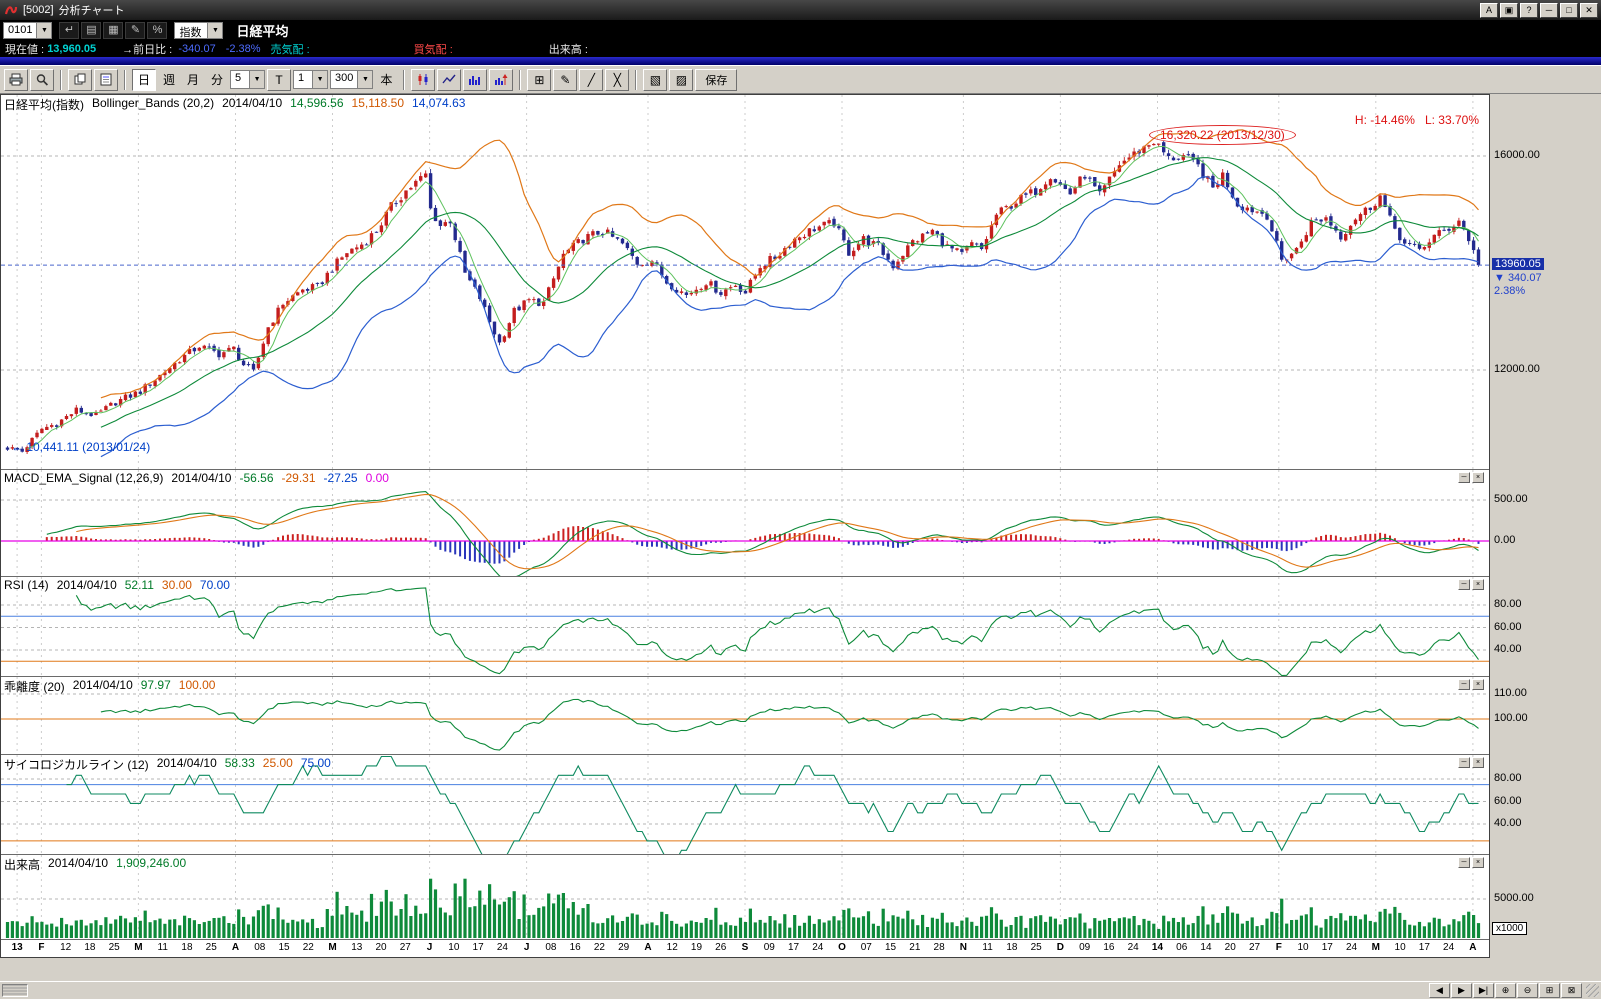 The height and width of the screenshot is (999, 1601). What do you see at coordinates (91, 11) in the screenshot?
I see `window-title: 分析チャート` at bounding box center [91, 11].